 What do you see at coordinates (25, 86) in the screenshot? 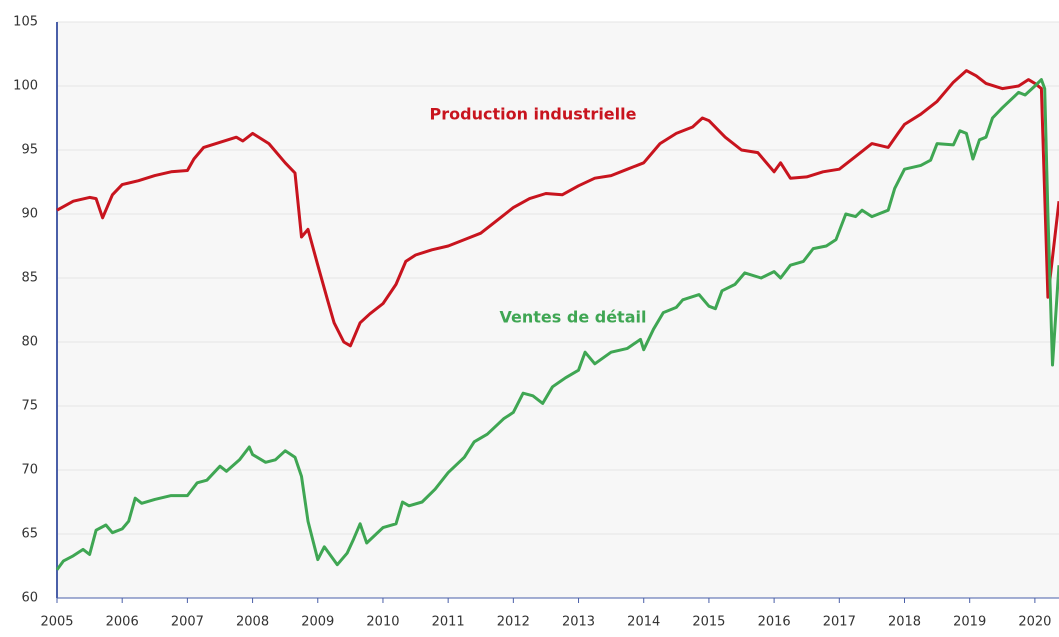
I see `y-tick-label: 100` at bounding box center [25, 86].